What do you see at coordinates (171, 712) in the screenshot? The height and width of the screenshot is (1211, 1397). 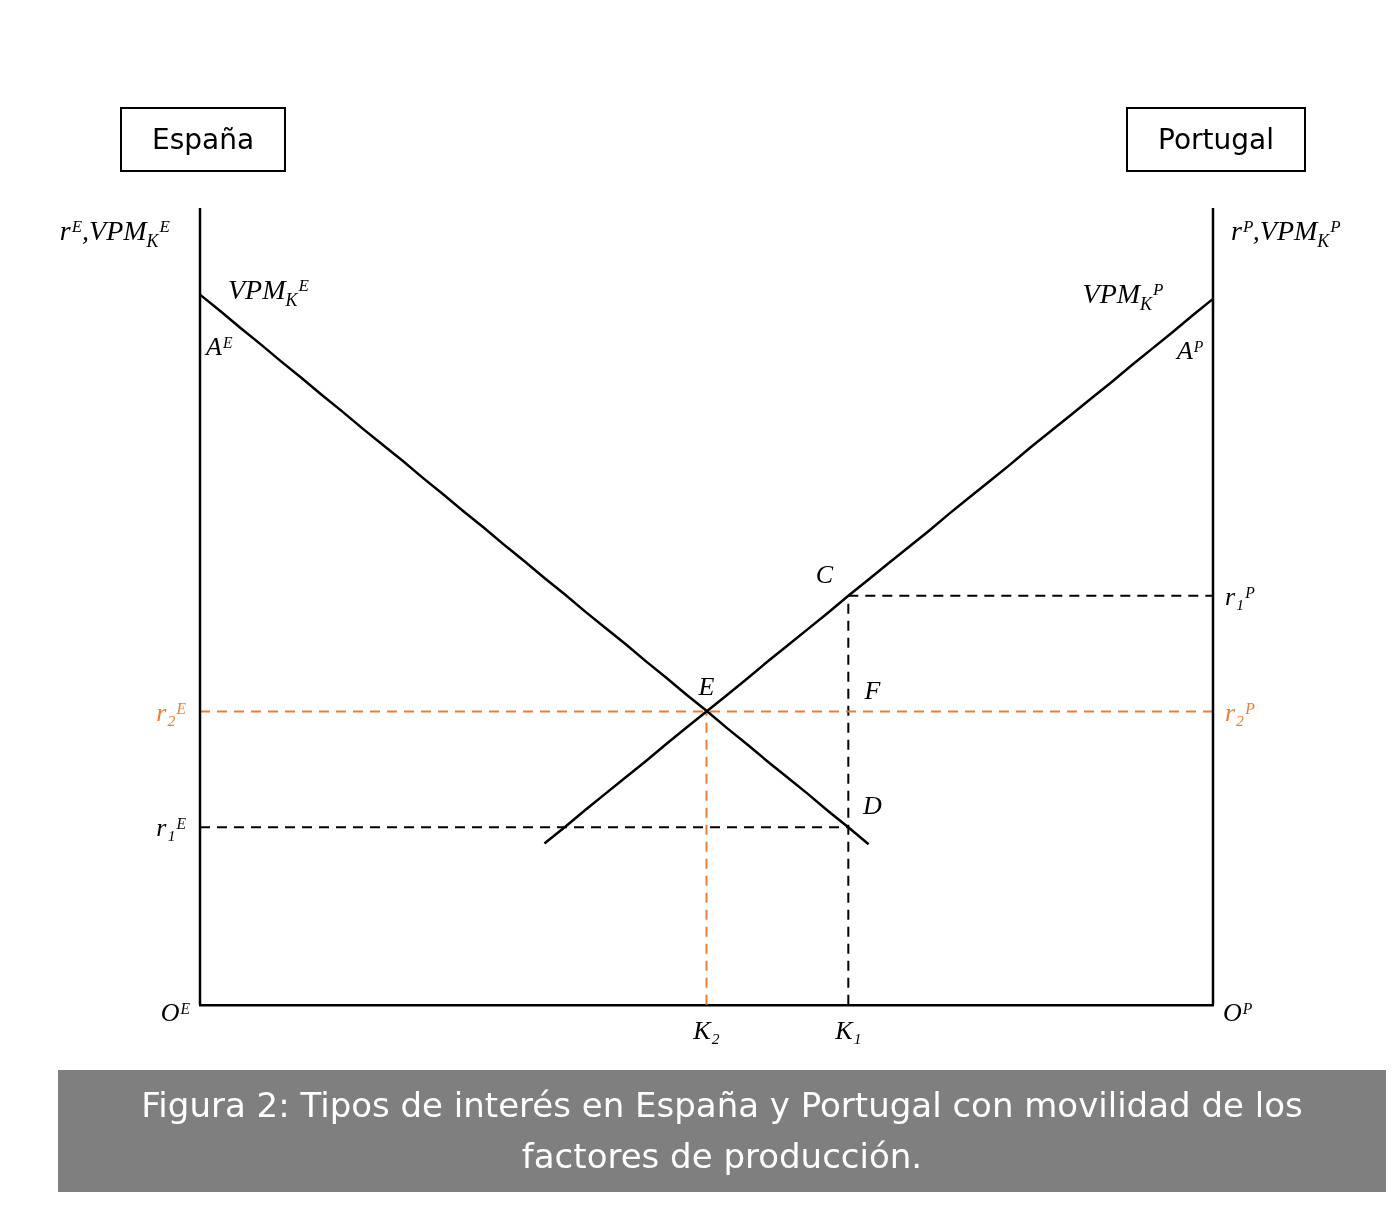 I see `series-label: r₂ᴱ` at bounding box center [171, 712].